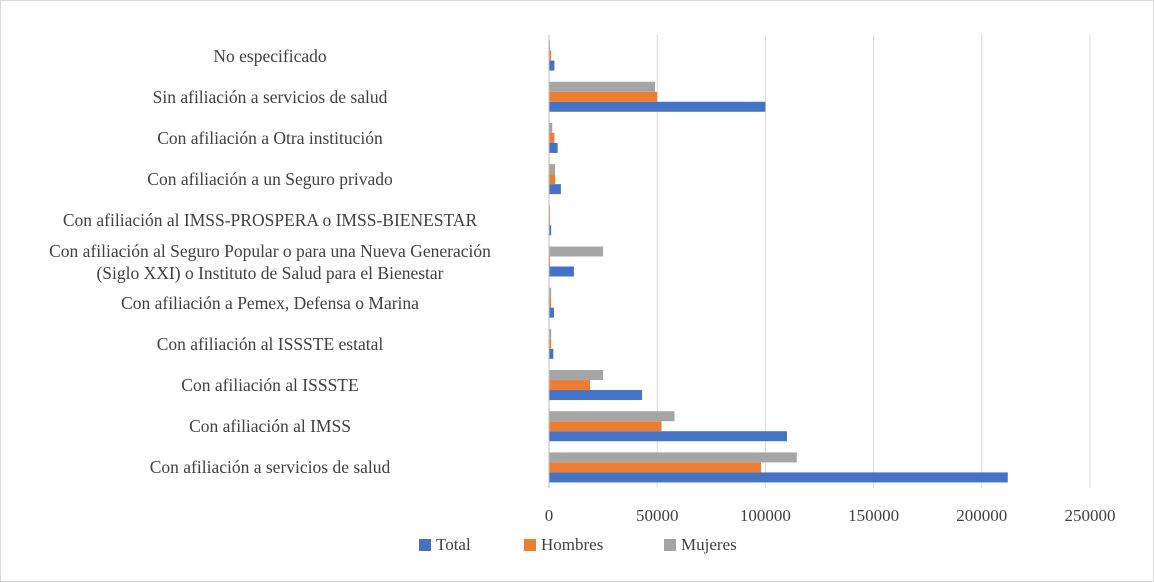 The width and height of the screenshot is (1154, 582). Describe the element at coordinates (270, 179) in the screenshot. I see `y-tick-label: Con afiliación a un Seguro privado` at that location.